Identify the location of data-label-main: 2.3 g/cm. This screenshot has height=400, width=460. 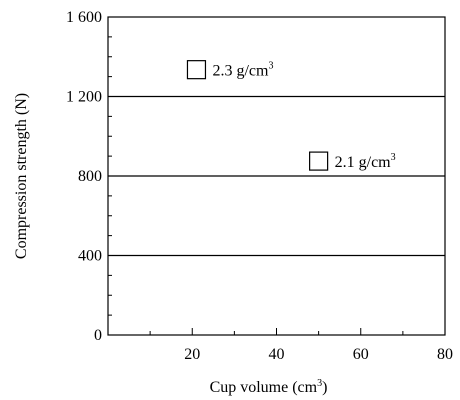
(240, 71).